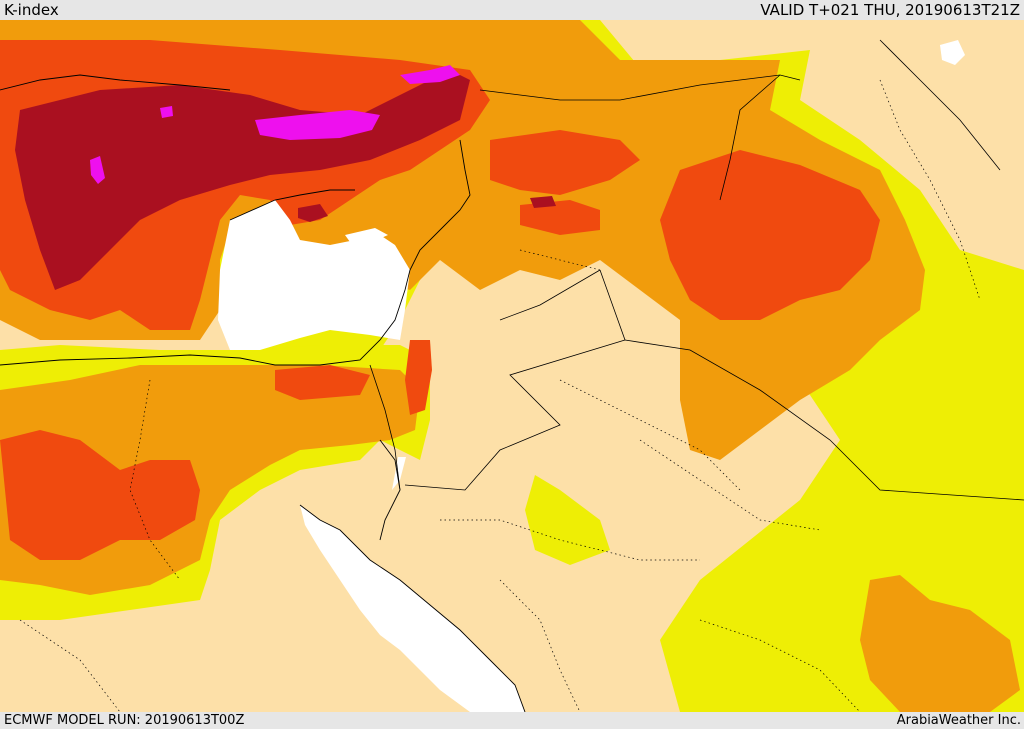 The image size is (1024, 729). I want to click on header-bar: K-index VALID T+021 THU, 20190613T21Z, so click(512, 10).